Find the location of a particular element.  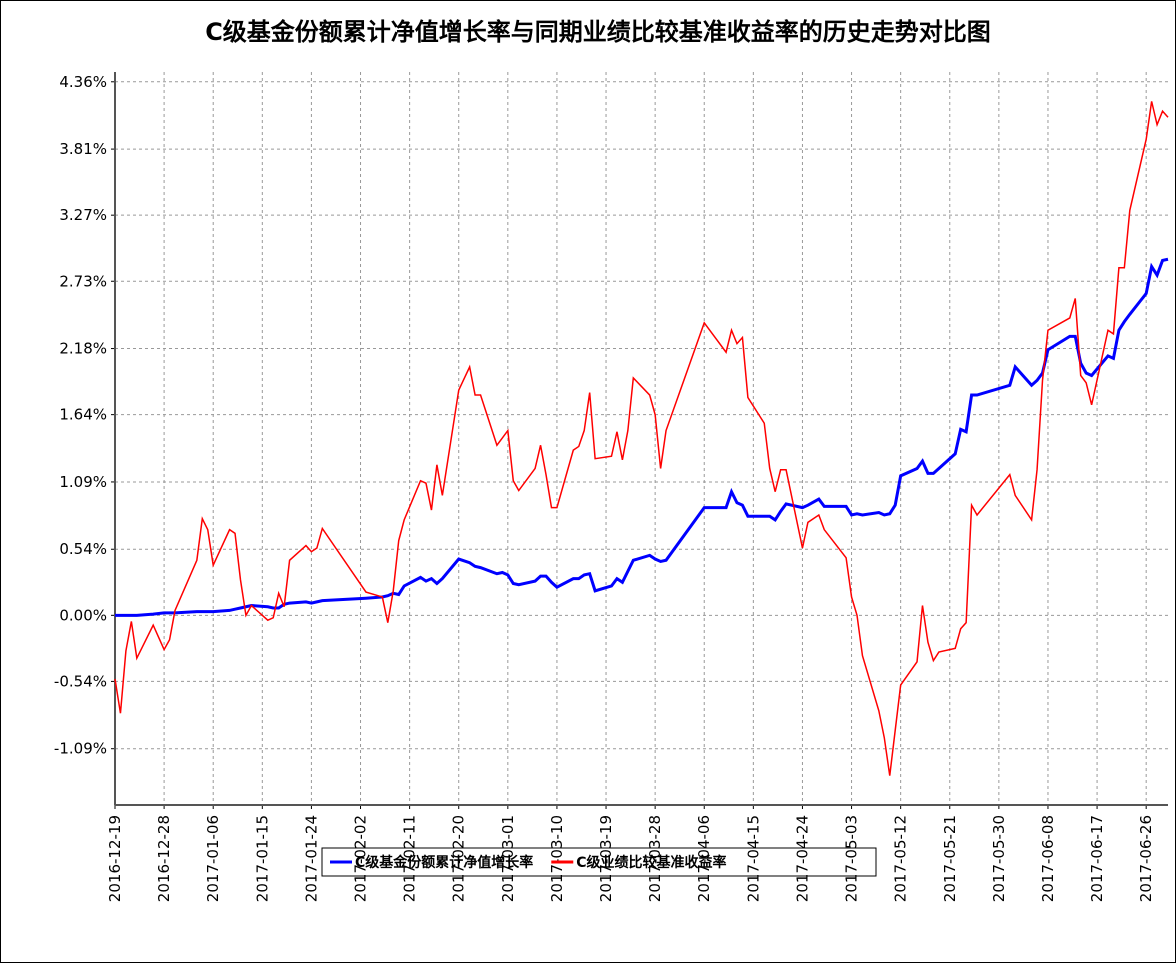

x-tick-label: 2017-05-30 is located at coordinates (999, 858).